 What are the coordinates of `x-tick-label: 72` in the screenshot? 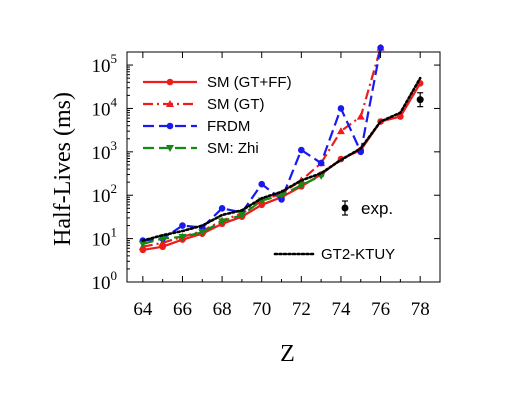 It's located at (301, 309).